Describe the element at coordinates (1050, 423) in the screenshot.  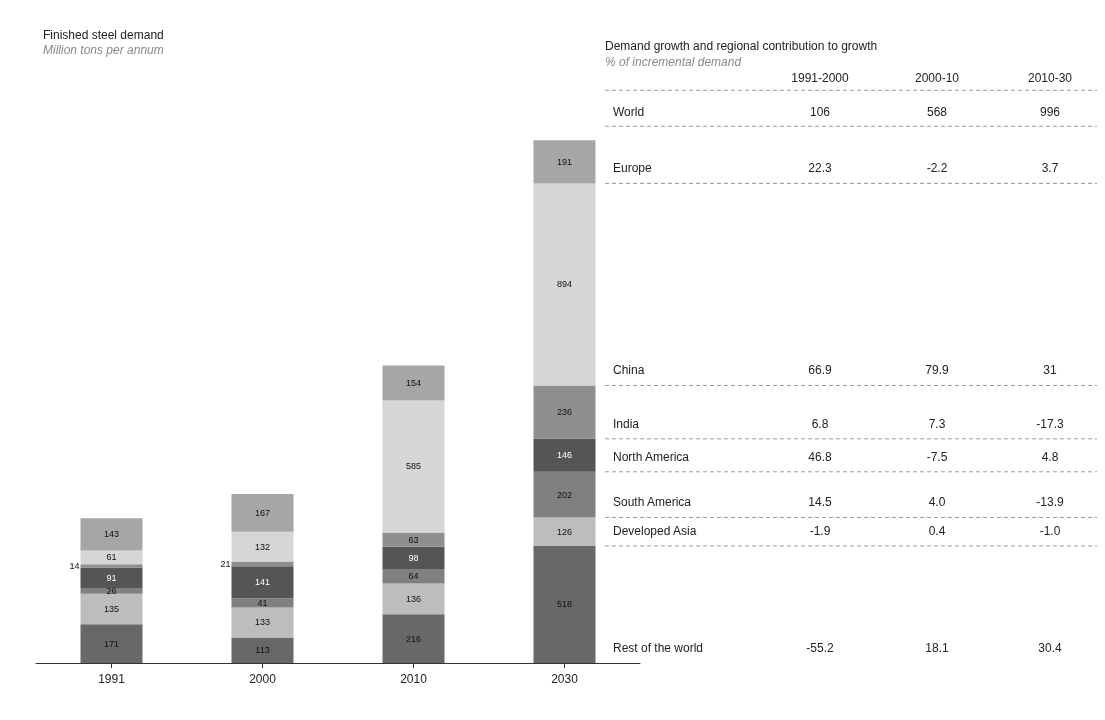
I see `text: -17.3` at that location.